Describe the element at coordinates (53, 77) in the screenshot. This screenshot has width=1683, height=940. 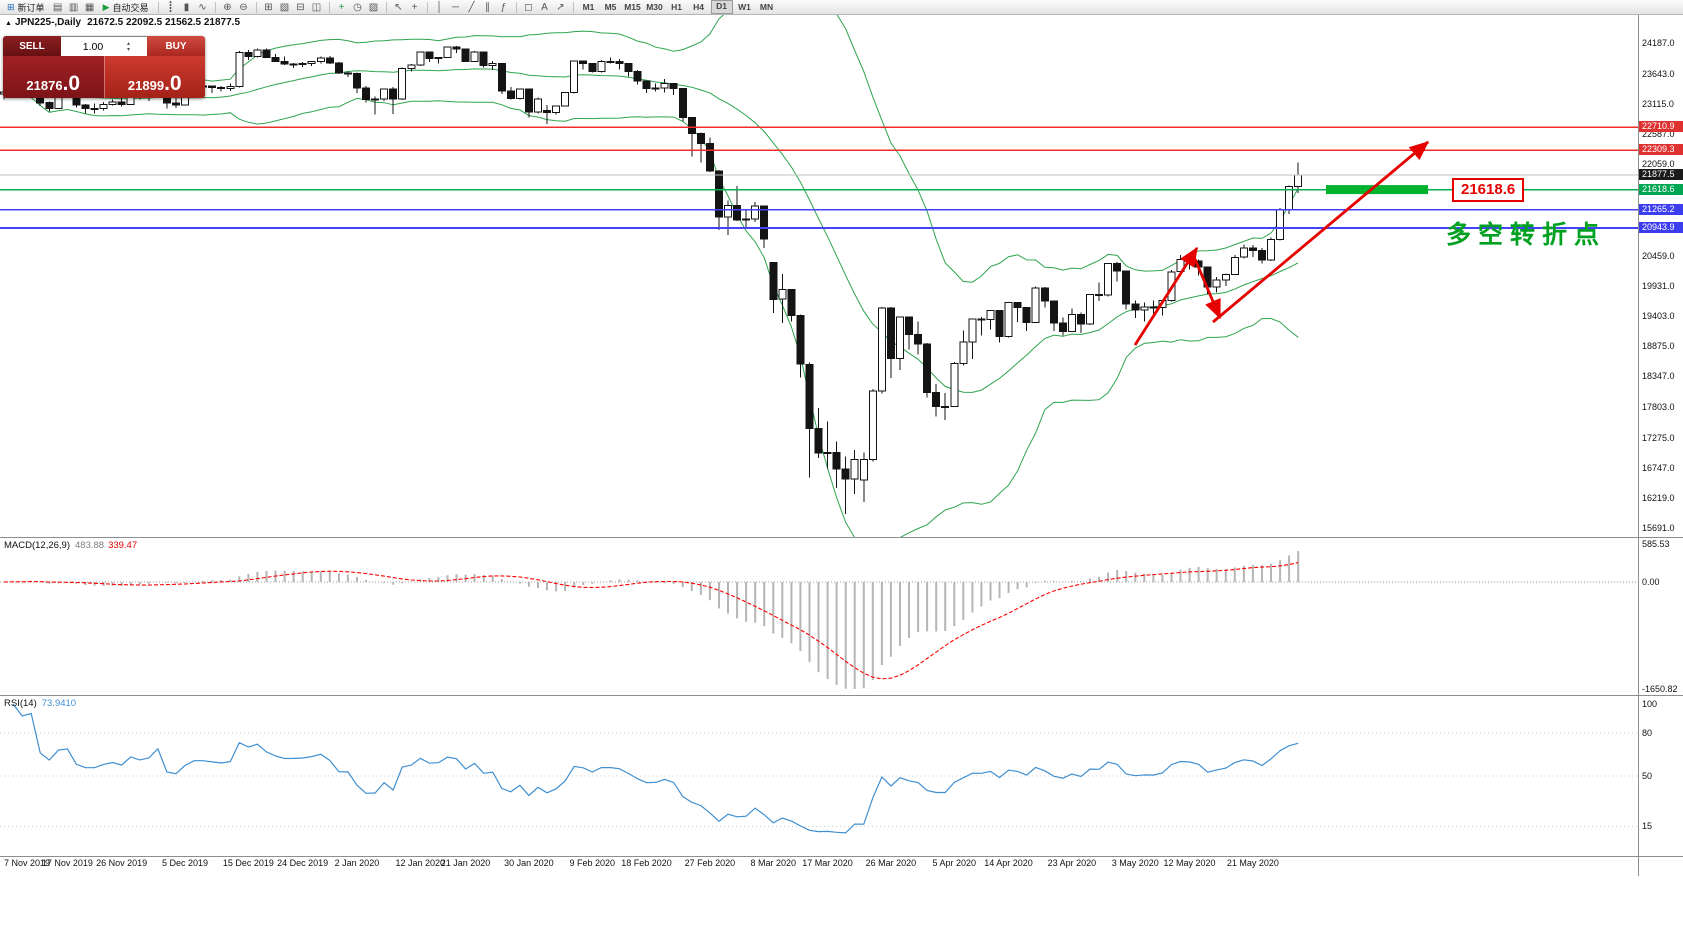
I see `sell-price: 21876.0` at that location.